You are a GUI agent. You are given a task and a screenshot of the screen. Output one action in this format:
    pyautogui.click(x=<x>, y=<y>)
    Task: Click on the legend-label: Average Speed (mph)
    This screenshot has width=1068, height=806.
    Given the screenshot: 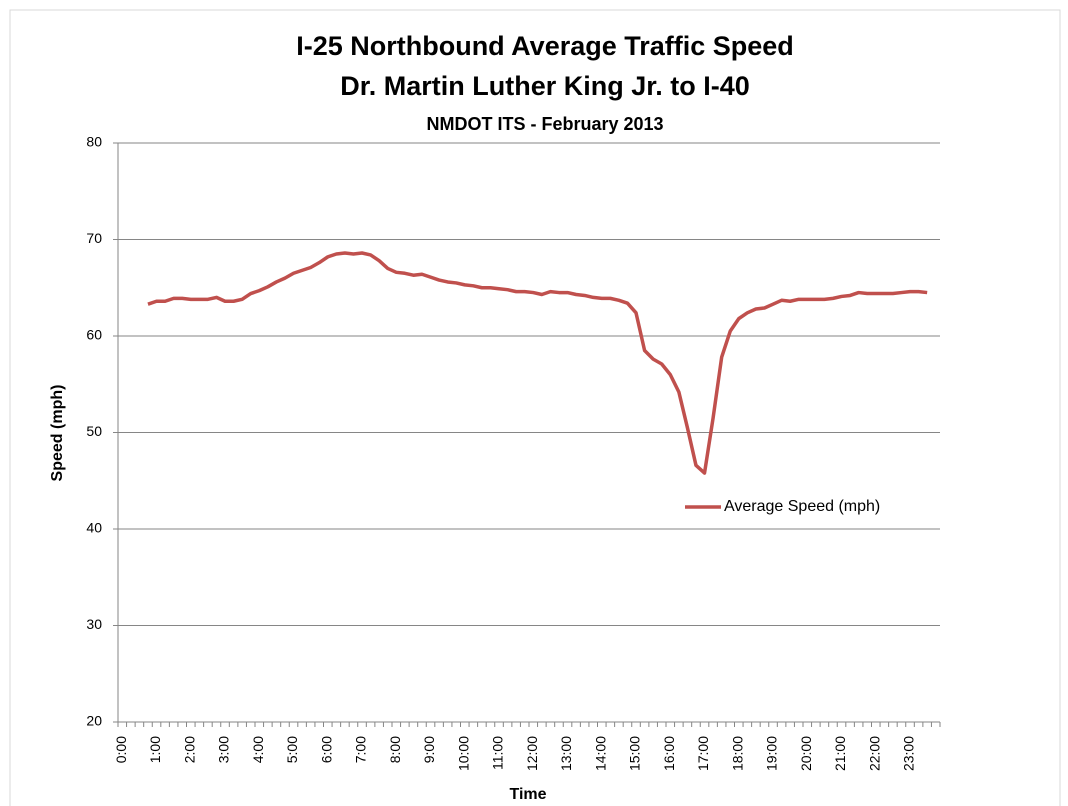 What is the action you would take?
    pyautogui.click(x=802, y=506)
    